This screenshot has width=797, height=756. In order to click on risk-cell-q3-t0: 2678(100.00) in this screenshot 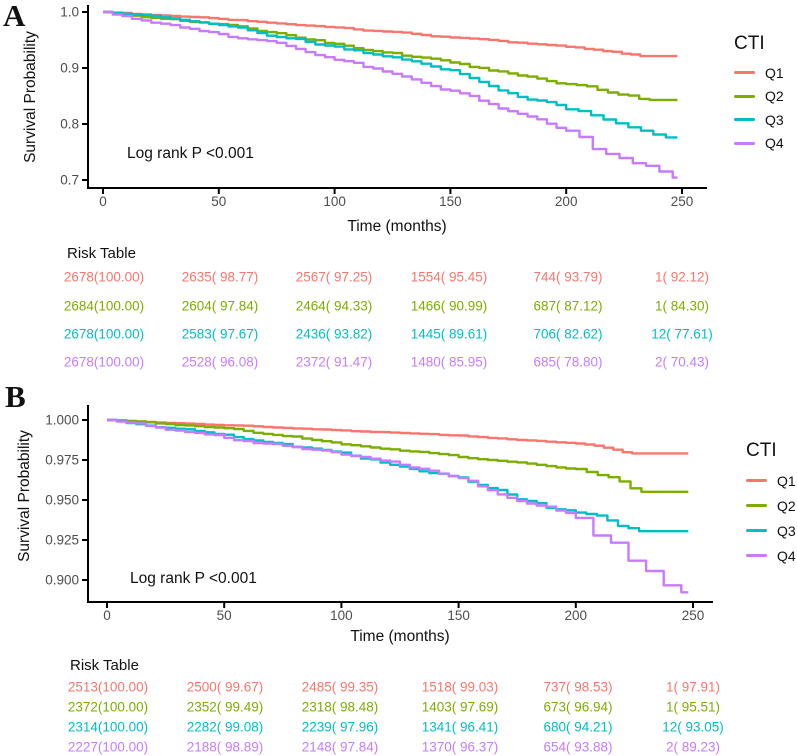, I will do `click(104, 334)`.